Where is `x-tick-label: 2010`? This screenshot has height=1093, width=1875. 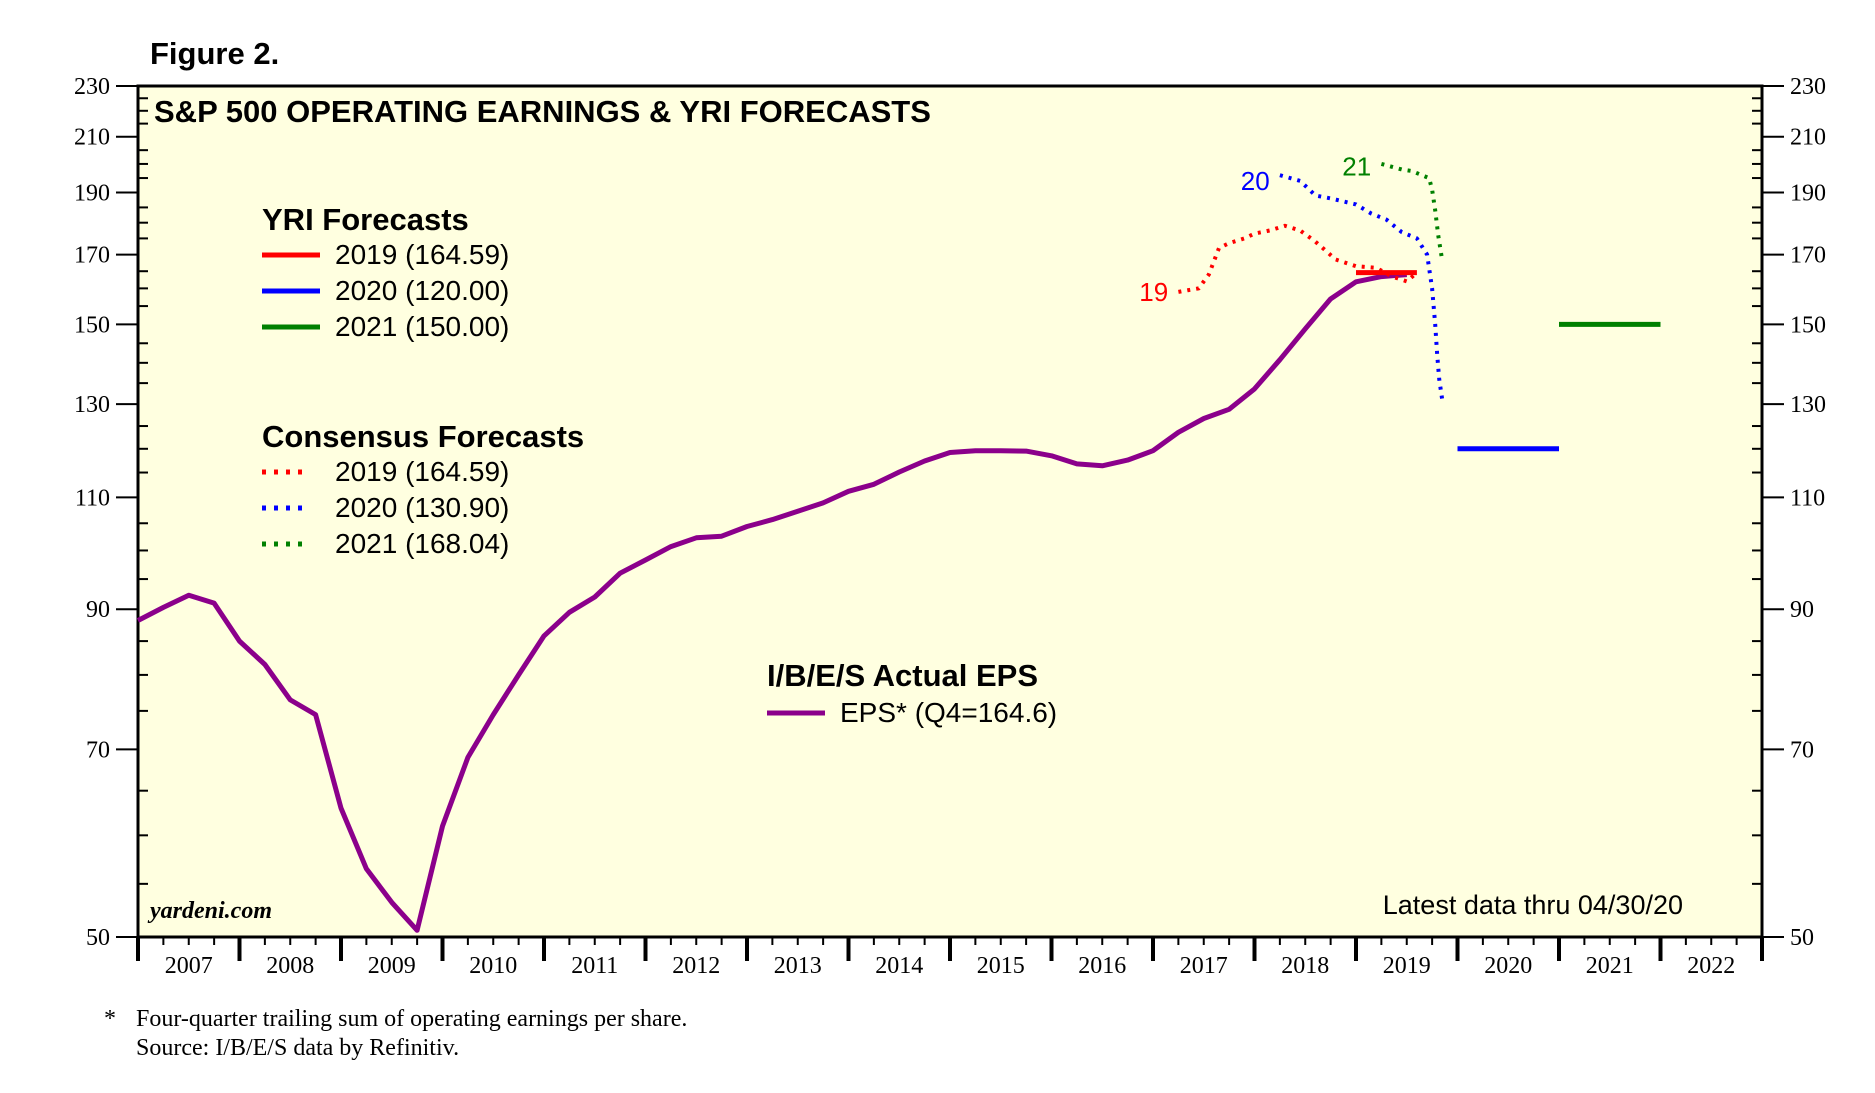
x-tick-label: 2010 is located at coordinates (493, 966).